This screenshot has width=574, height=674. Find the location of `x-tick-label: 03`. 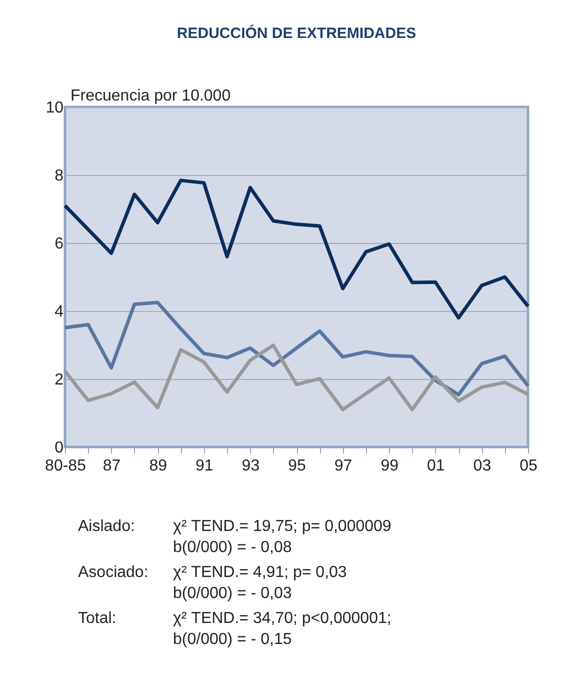

x-tick-label: 03 is located at coordinates (482, 466).